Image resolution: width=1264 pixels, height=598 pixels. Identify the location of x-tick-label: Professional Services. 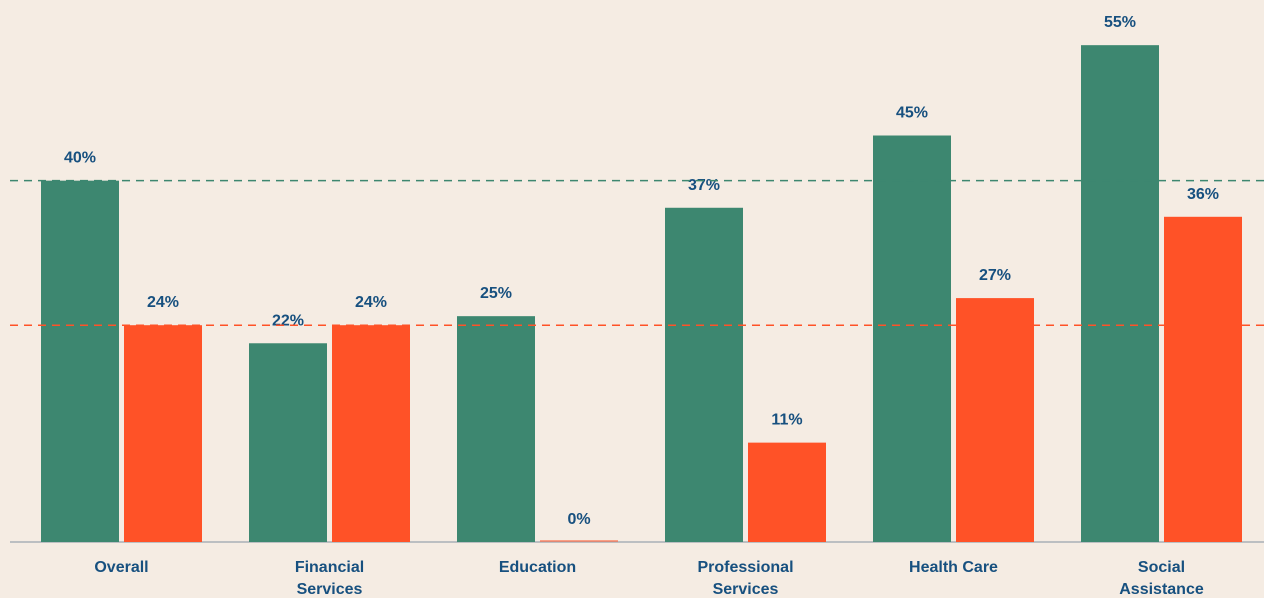
(745, 578).